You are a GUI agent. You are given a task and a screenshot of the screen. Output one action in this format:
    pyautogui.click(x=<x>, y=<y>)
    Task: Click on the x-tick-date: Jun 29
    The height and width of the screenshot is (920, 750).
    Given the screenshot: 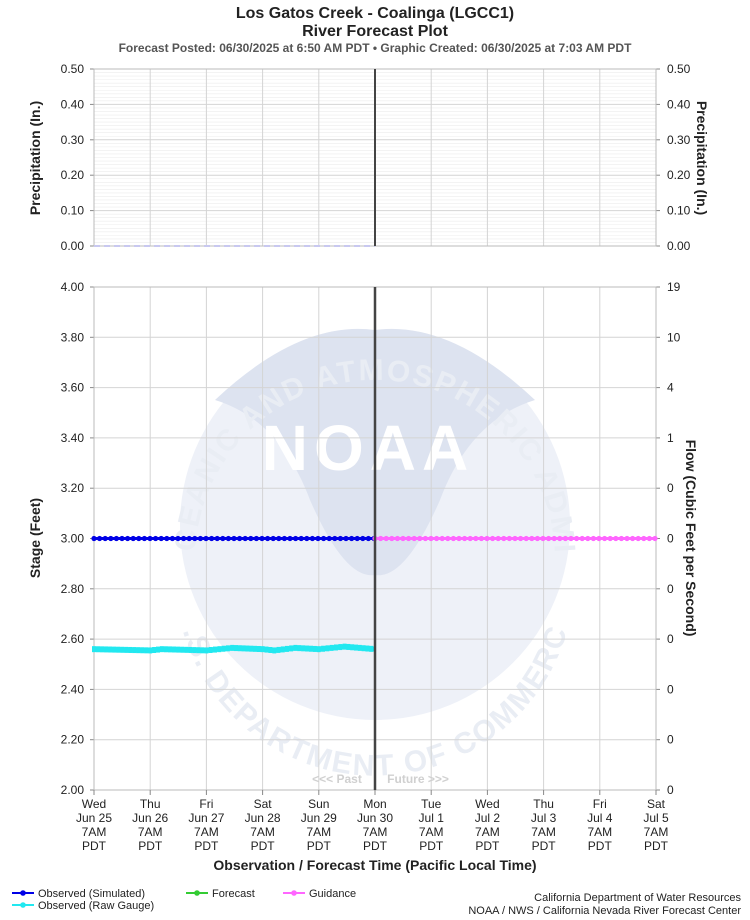 What is the action you would take?
    pyautogui.click(x=319, y=818)
    